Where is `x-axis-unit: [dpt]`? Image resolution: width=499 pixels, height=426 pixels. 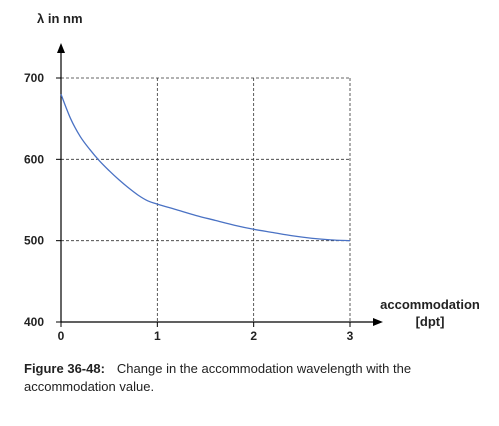 x-axis-unit: [dpt] is located at coordinates (430, 321).